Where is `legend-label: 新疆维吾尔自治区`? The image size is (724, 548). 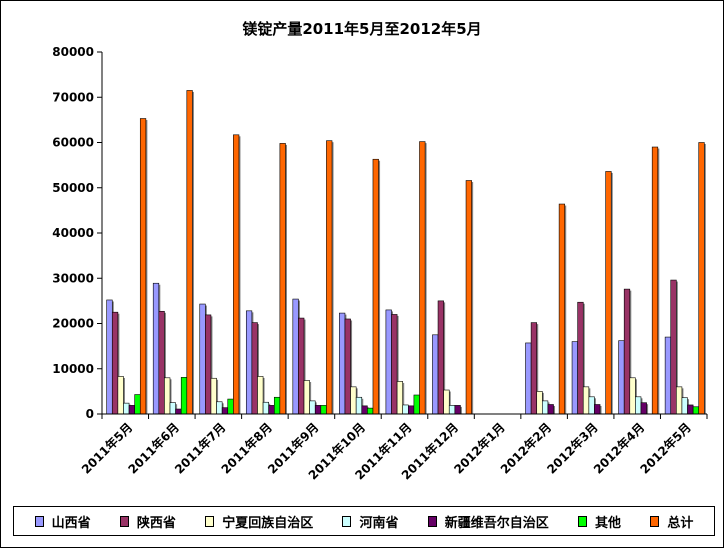 legend-label: 新疆维吾尔自治区 is located at coordinates (496, 523).